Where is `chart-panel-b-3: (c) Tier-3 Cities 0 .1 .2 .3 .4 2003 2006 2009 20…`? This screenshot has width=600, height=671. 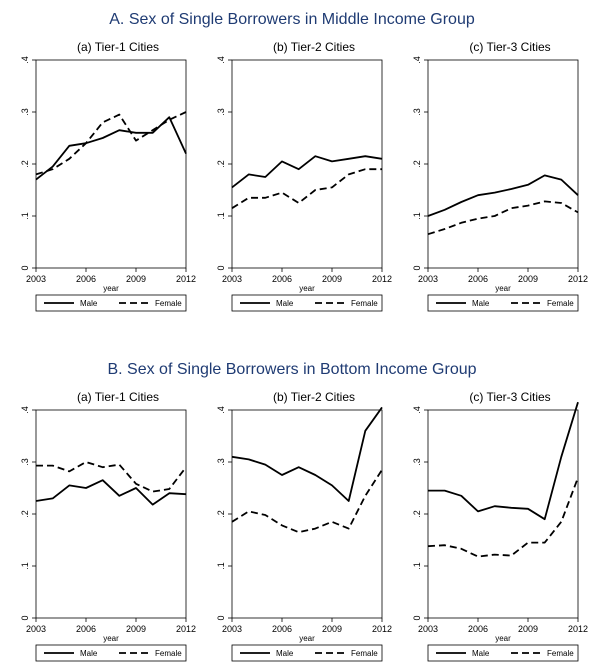
chart-panel-b-3: (c) Tier-3 Cities 0 .1 .2 .3 .4 2003 2006 2009 20… is located at coordinates (500, 526).